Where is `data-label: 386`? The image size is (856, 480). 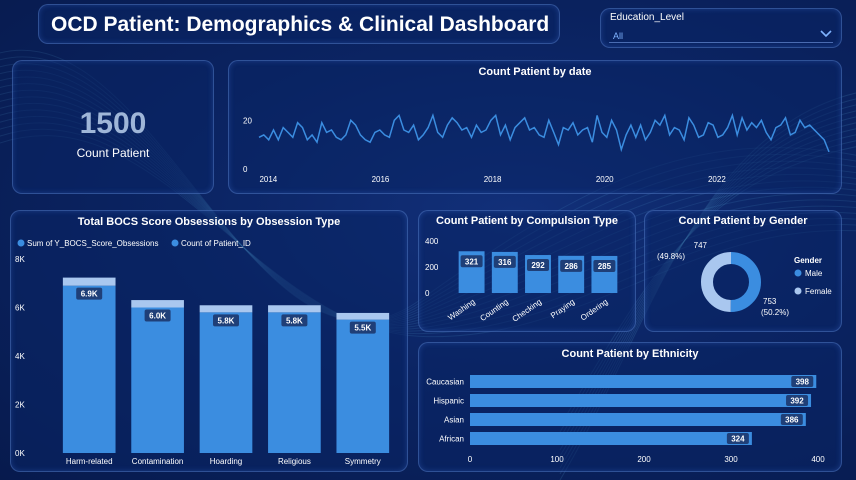 data-label: 386 is located at coordinates (792, 420).